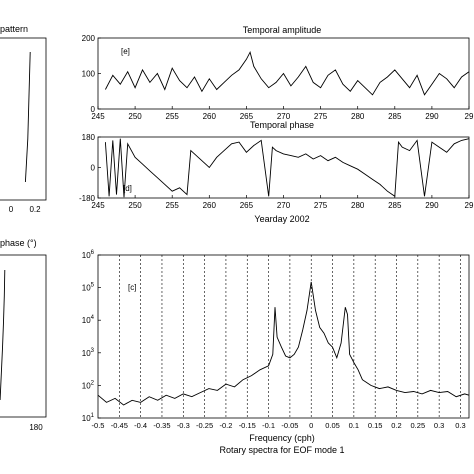 The width and height of the screenshot is (474, 474). I want to click on phase-xtick-3: 260, so click(210, 205).